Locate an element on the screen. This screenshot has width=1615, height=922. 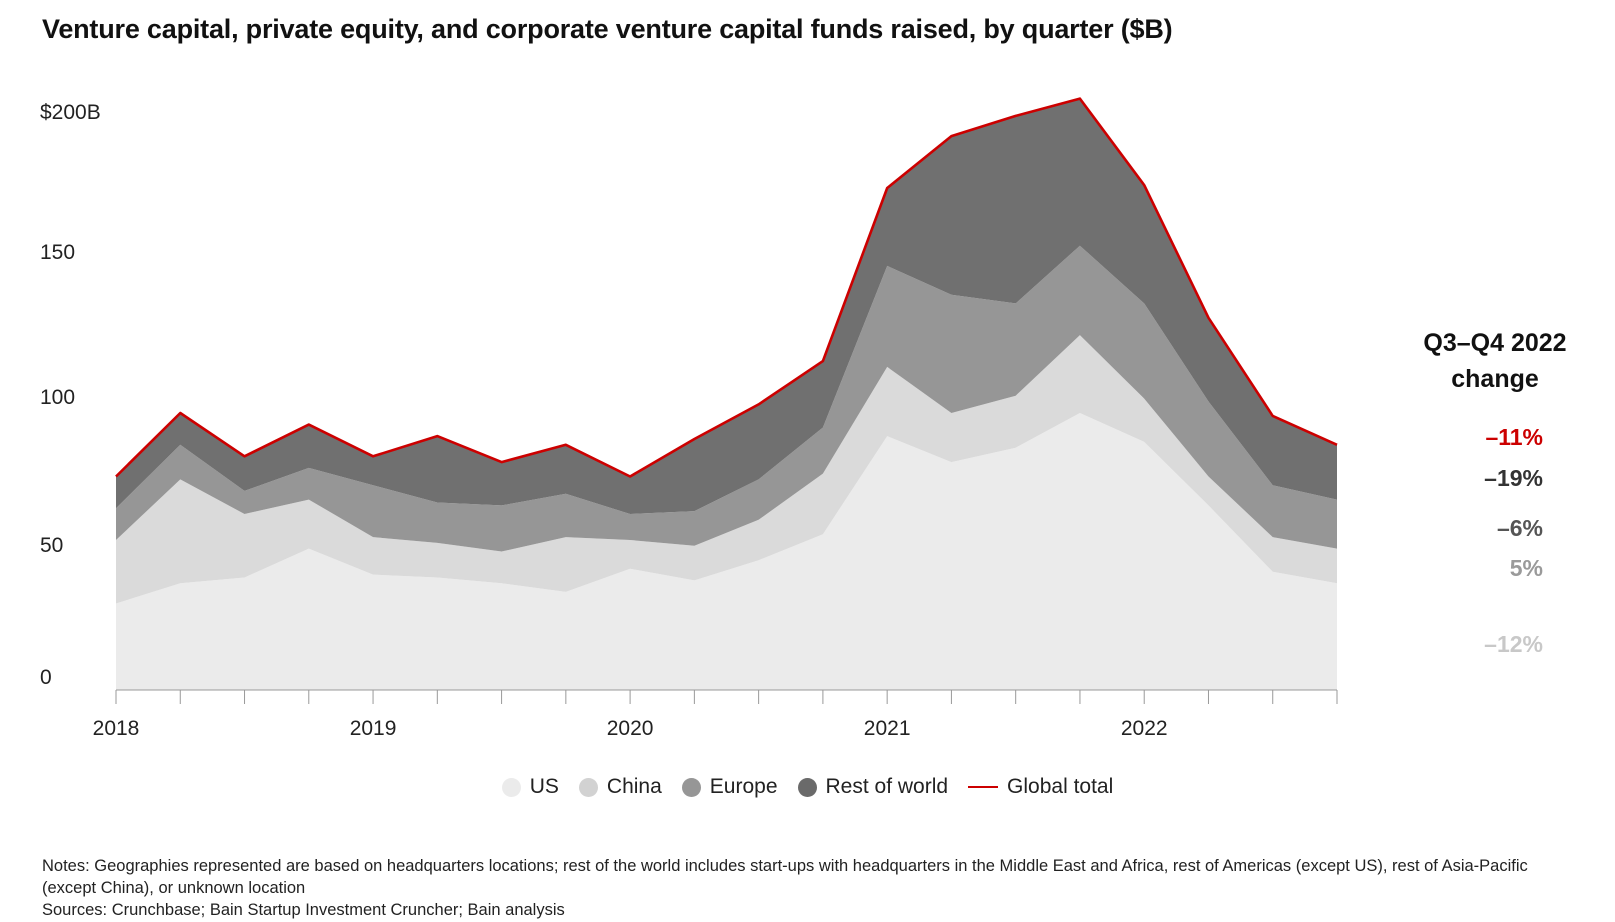
y-tick-label: 100 is located at coordinates (57, 397).